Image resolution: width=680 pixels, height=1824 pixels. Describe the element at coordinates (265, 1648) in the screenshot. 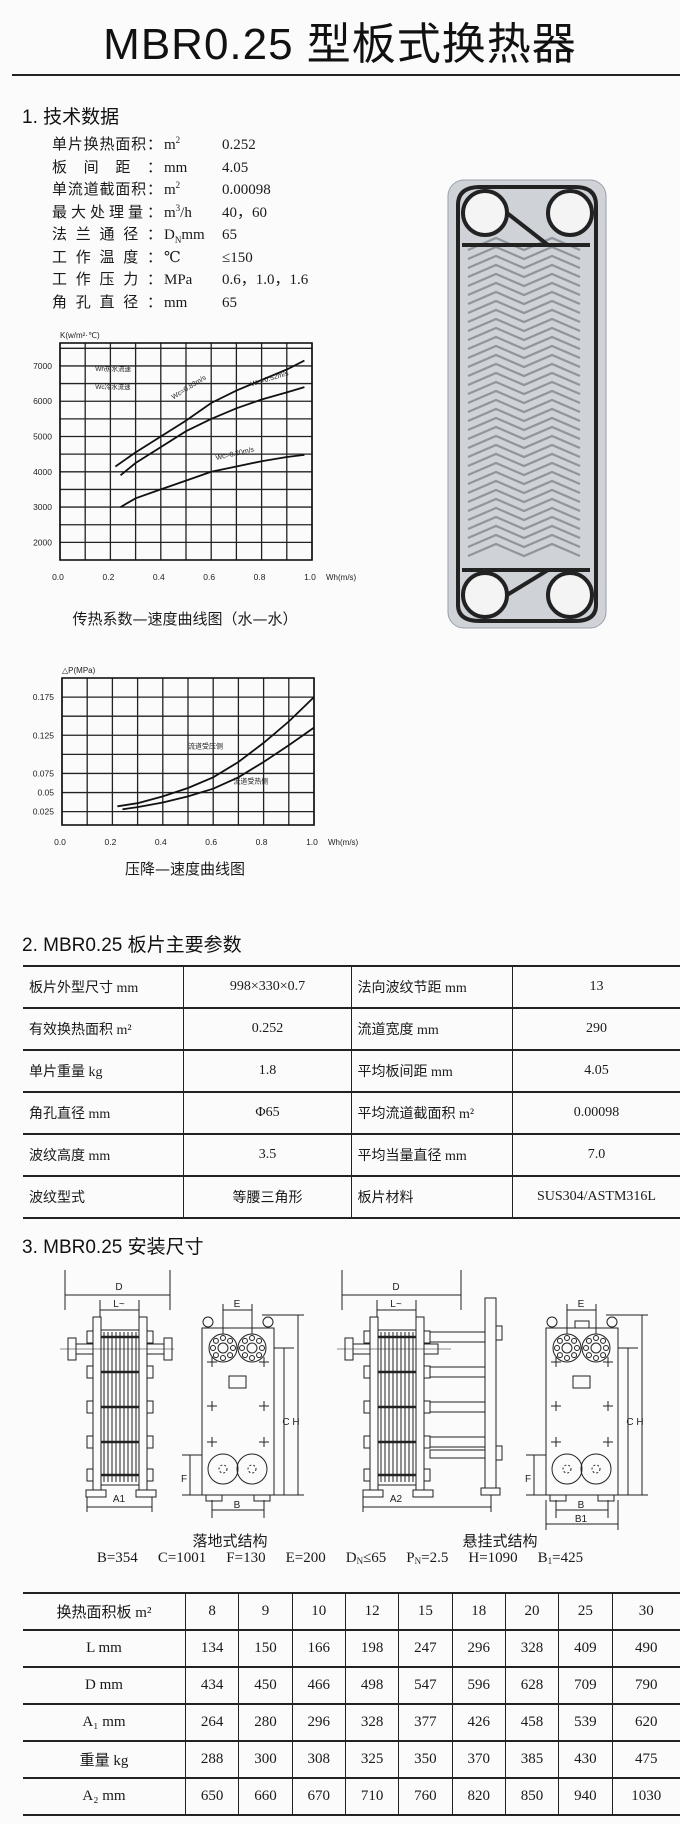

I see `table-cell: 150` at that location.